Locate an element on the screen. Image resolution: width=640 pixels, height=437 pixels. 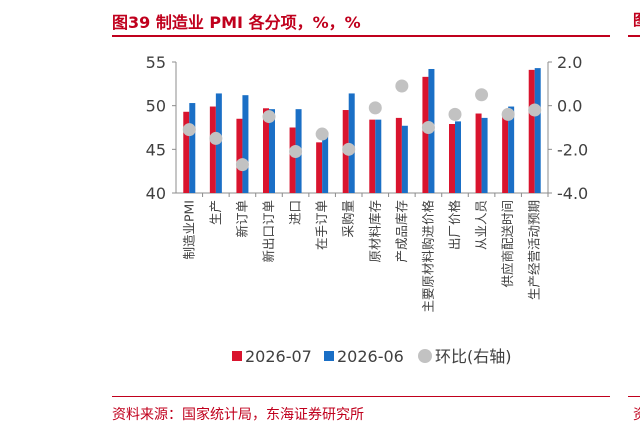
category-label: 生产经营活动预期 is located at coordinates (534, 250).